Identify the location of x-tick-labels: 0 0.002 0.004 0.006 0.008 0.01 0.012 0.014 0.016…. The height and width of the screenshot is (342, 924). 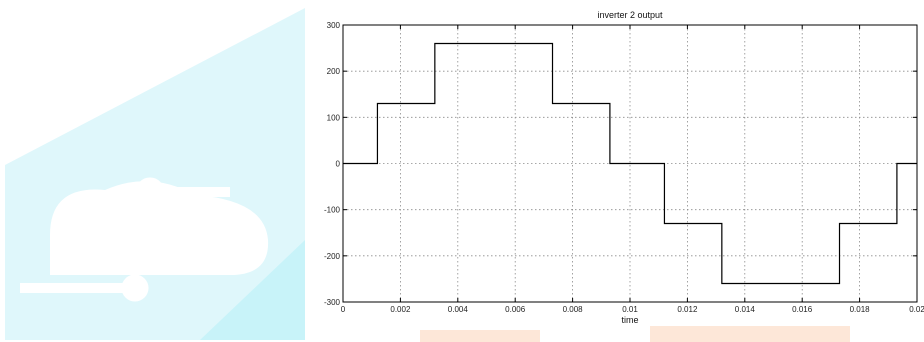
(632, 309).